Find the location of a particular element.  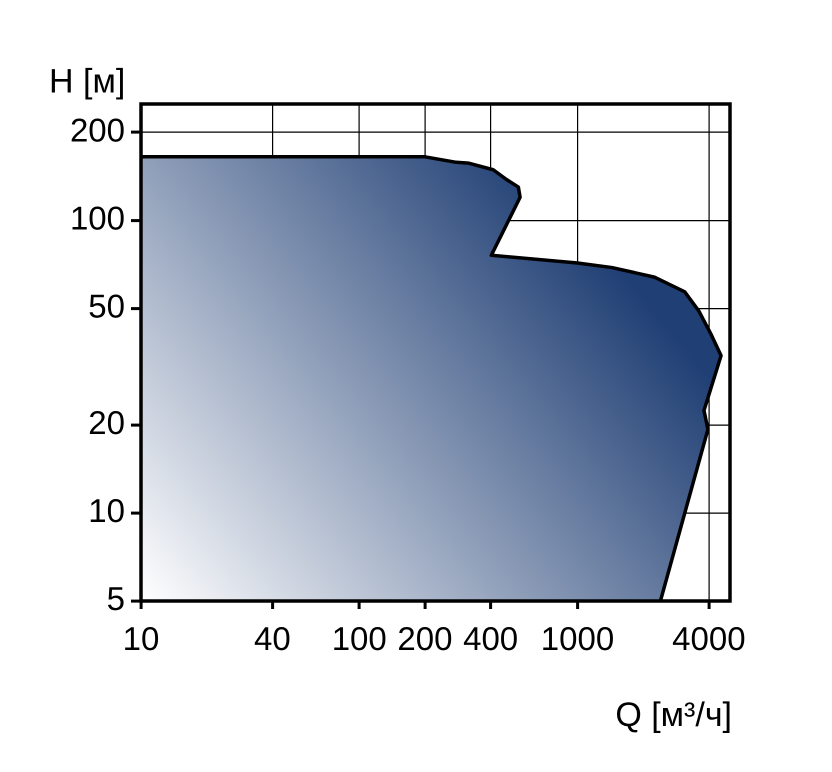

y-tick-label: 50 is located at coordinates (106, 306).